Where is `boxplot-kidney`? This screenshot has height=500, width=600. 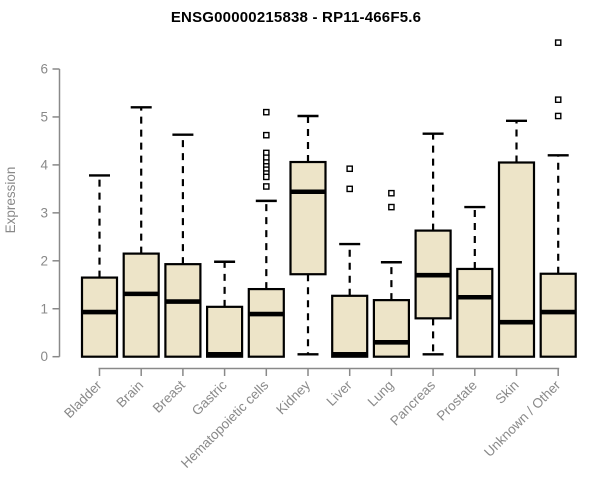
boxplot-kidney is located at coordinates (308, 235).